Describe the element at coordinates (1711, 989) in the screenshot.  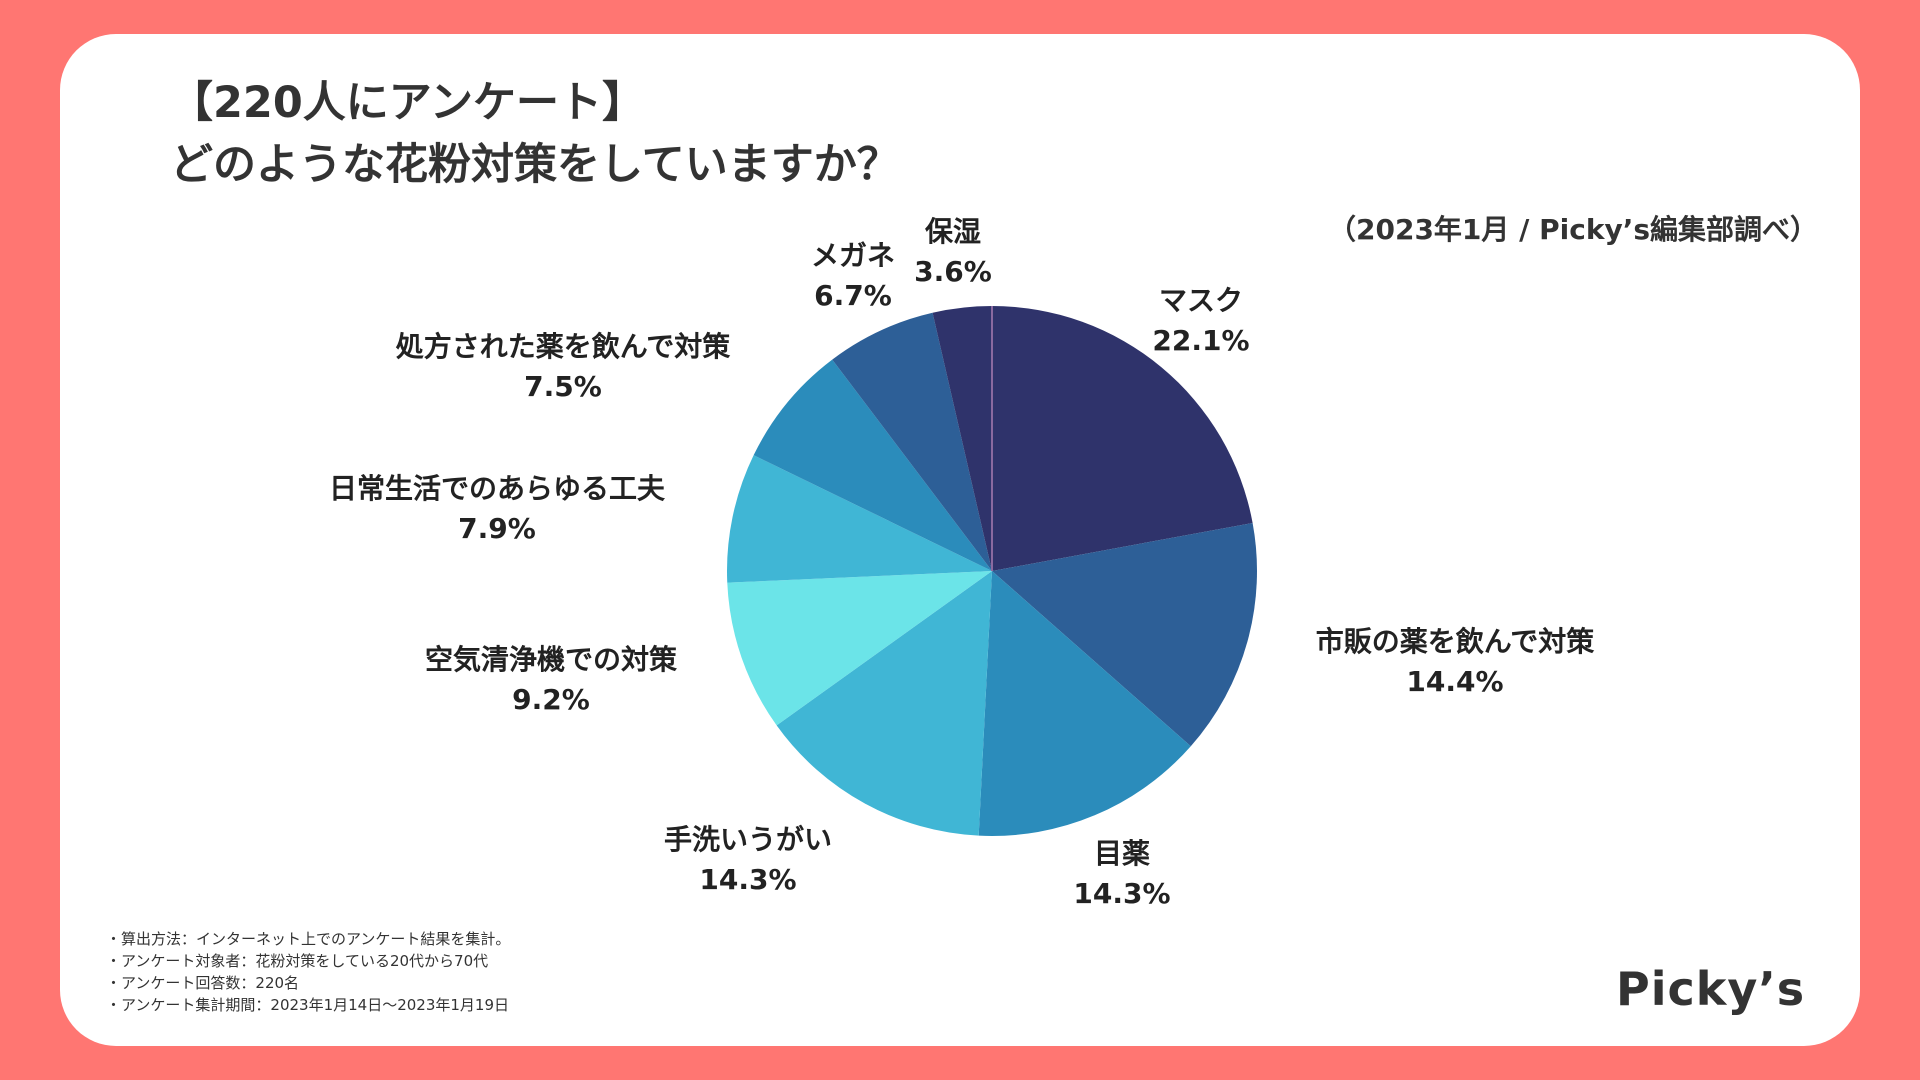
I see `picky-s-logo: Picky’s` at that location.